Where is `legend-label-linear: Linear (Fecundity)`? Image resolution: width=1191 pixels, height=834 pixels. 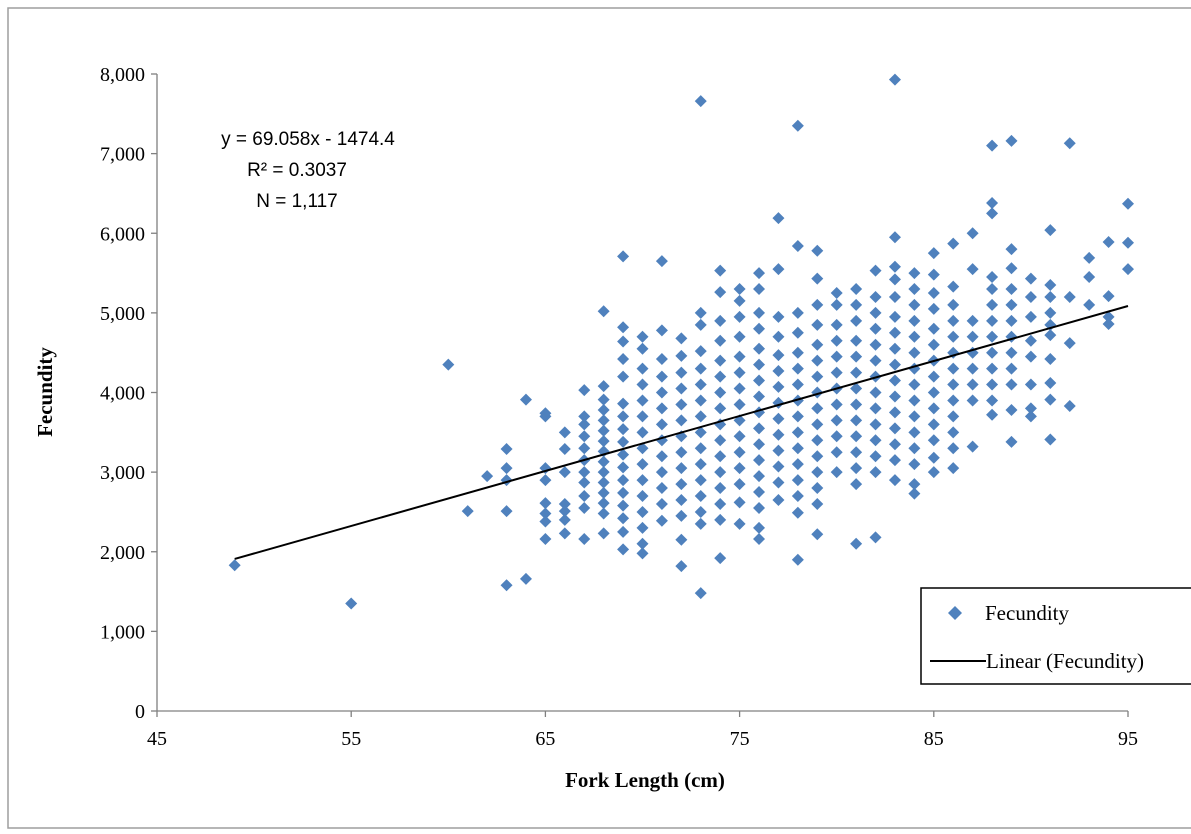
legend-label-linear: Linear (Fecundity) is located at coordinates (1065, 661).